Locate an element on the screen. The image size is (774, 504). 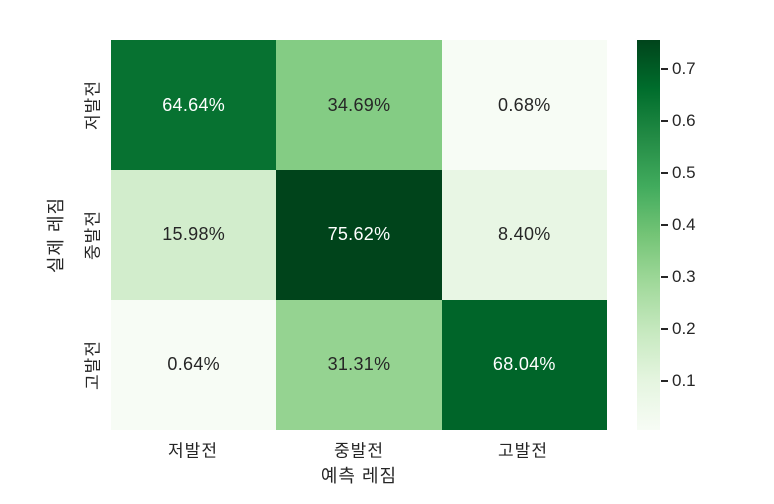
colorbar-tick-0.1: 0.1 is located at coordinates (678, 381).